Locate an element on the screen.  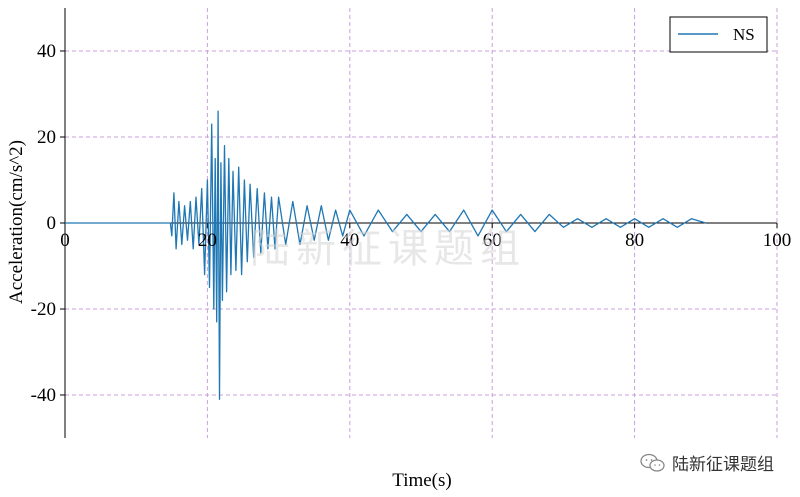
footer-watermark-text: 陆新征课题组 is located at coordinates (723, 465).